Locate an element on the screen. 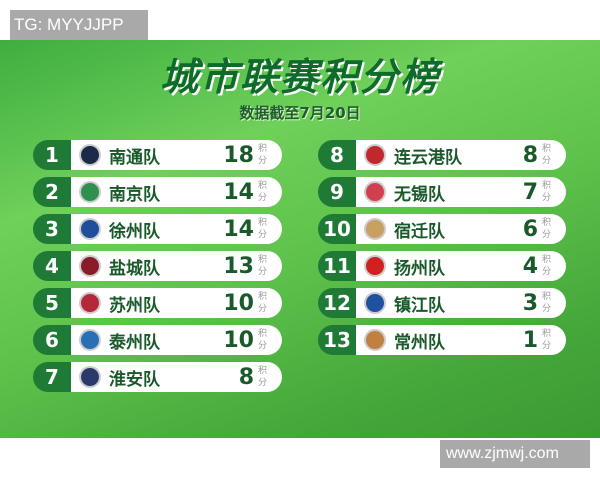  rank-badge: 11 is located at coordinates (337, 266).